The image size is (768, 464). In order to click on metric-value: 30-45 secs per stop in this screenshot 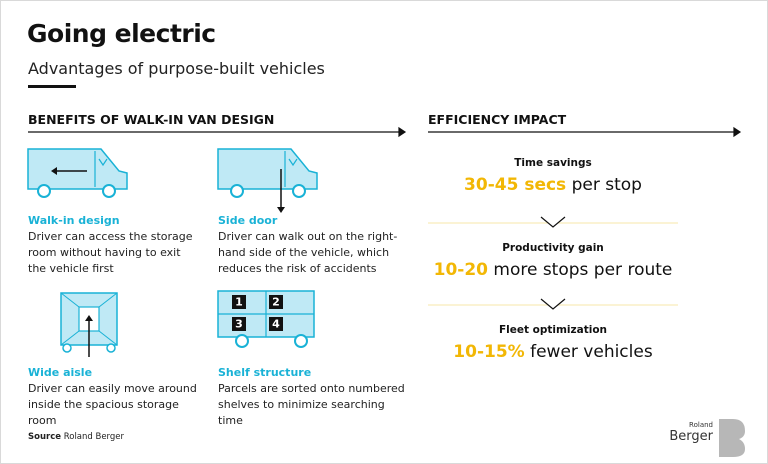, I will do `click(553, 185)`.